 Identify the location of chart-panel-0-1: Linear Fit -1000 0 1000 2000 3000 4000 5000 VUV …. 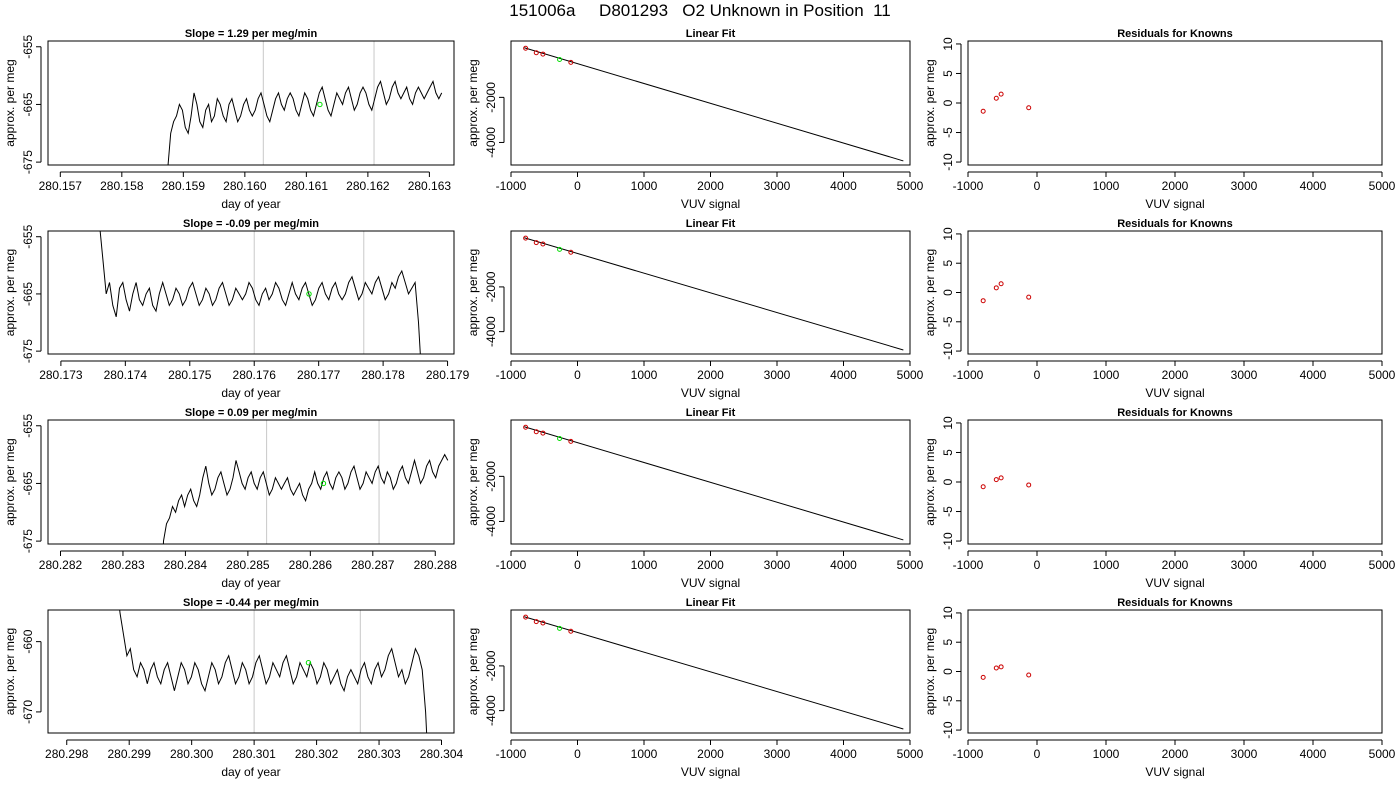
(695, 119).